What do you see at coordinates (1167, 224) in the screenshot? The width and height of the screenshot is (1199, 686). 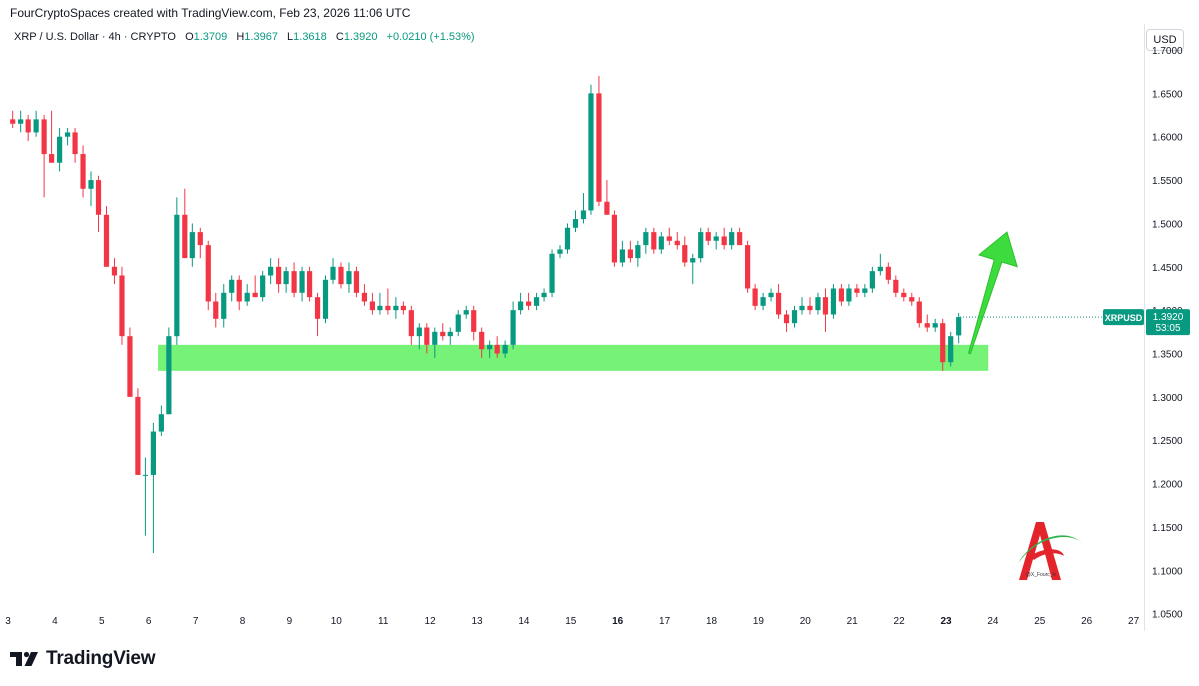 I see `y-tick-label: 1.5000` at bounding box center [1167, 224].